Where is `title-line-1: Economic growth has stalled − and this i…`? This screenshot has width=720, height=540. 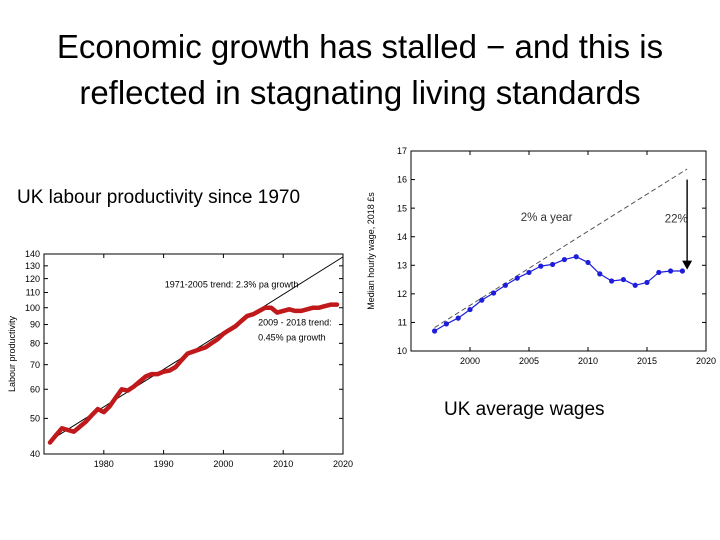 title-line-1: Economic growth has stalled − and this i… is located at coordinates (360, 46).